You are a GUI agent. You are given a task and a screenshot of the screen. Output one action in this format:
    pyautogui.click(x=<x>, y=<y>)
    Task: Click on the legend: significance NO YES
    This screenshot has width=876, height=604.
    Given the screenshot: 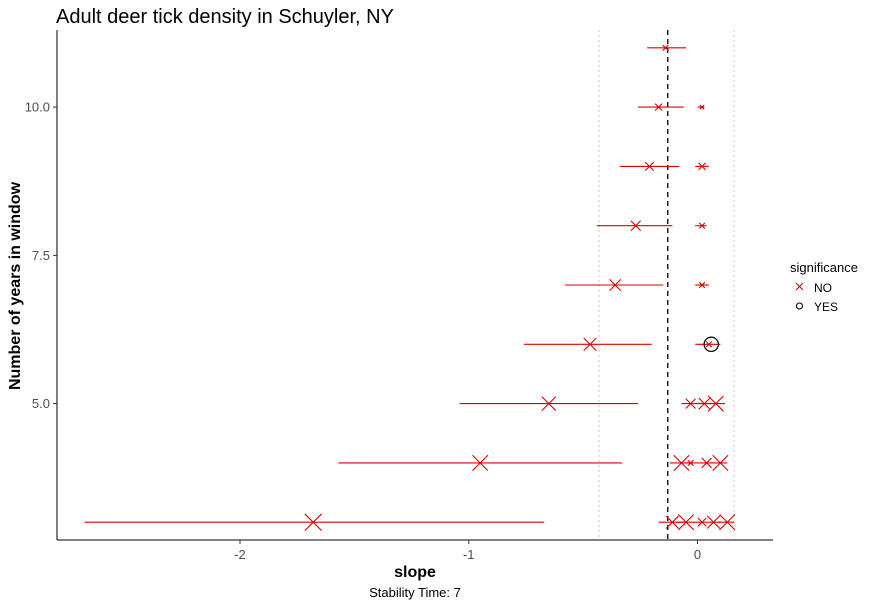 What is the action you would take?
    pyautogui.click(x=824, y=287)
    